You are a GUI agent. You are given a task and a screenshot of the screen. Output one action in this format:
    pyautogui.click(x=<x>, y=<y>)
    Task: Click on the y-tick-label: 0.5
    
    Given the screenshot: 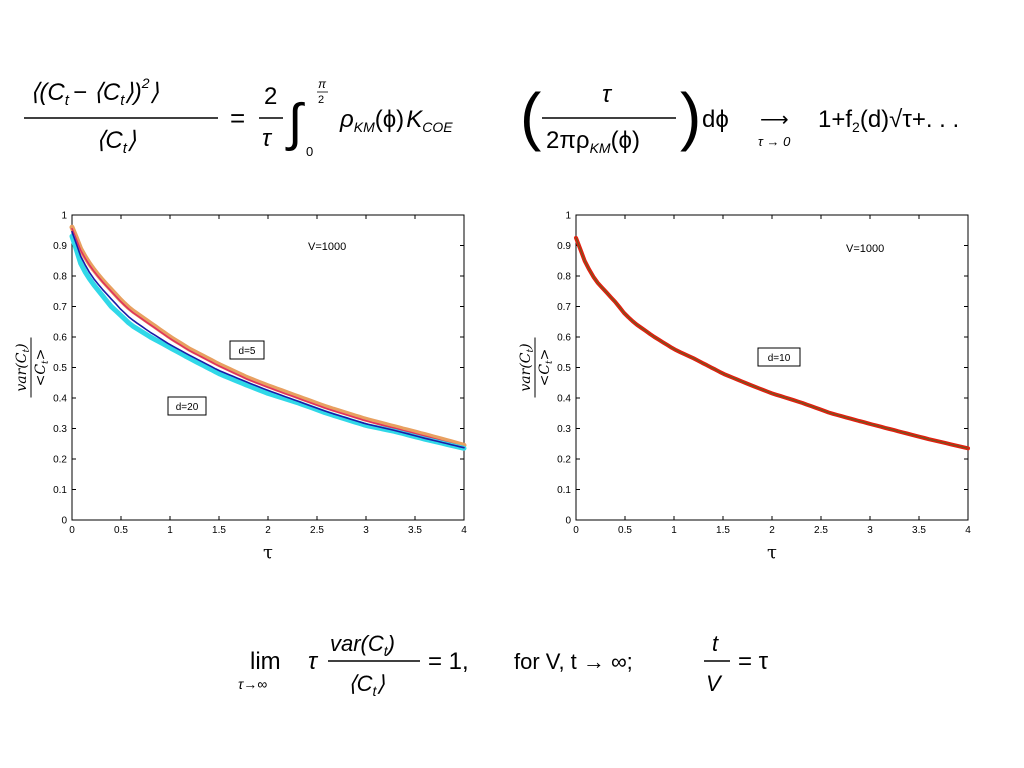 What is the action you would take?
    pyautogui.click(x=60, y=368)
    